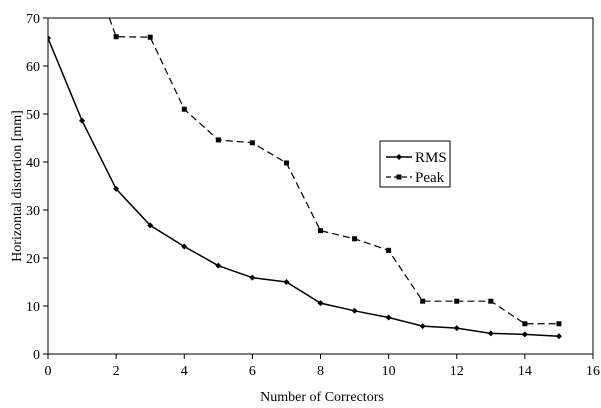 The image size is (601, 408). What do you see at coordinates (33, 115) in the screenshot?
I see `y-tick-label: 50` at bounding box center [33, 115].